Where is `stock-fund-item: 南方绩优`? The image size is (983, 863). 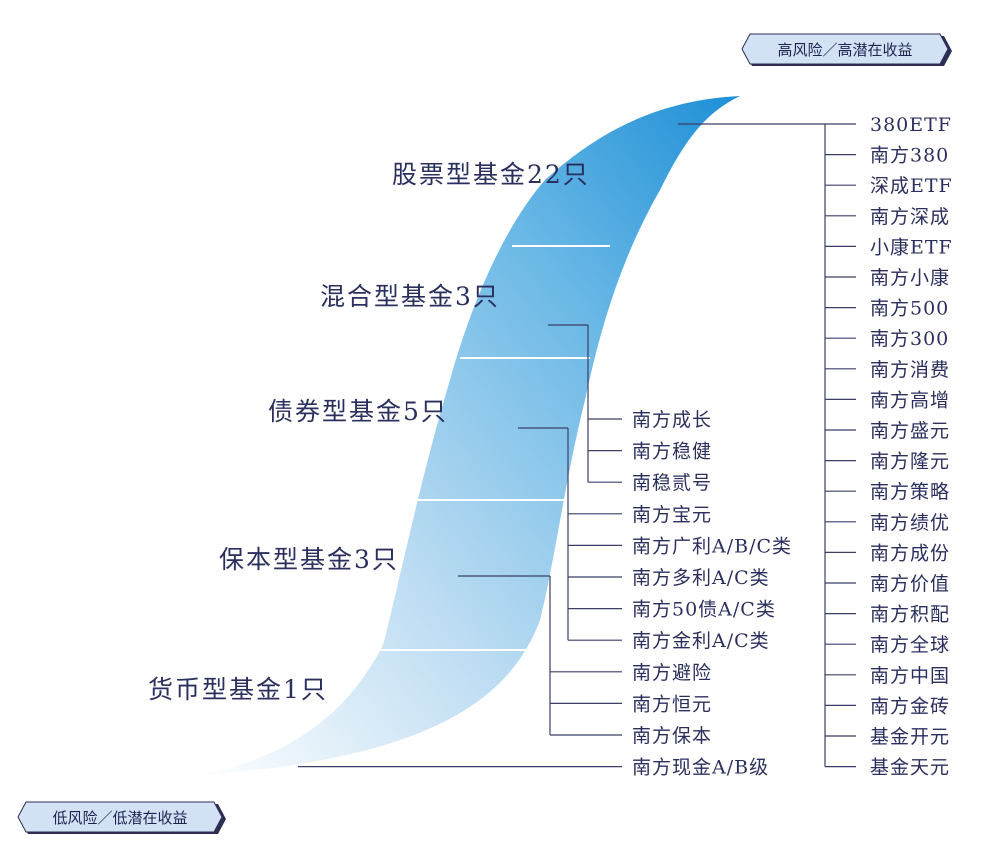 stock-fund-item: 南方绩优 is located at coordinates (910, 523).